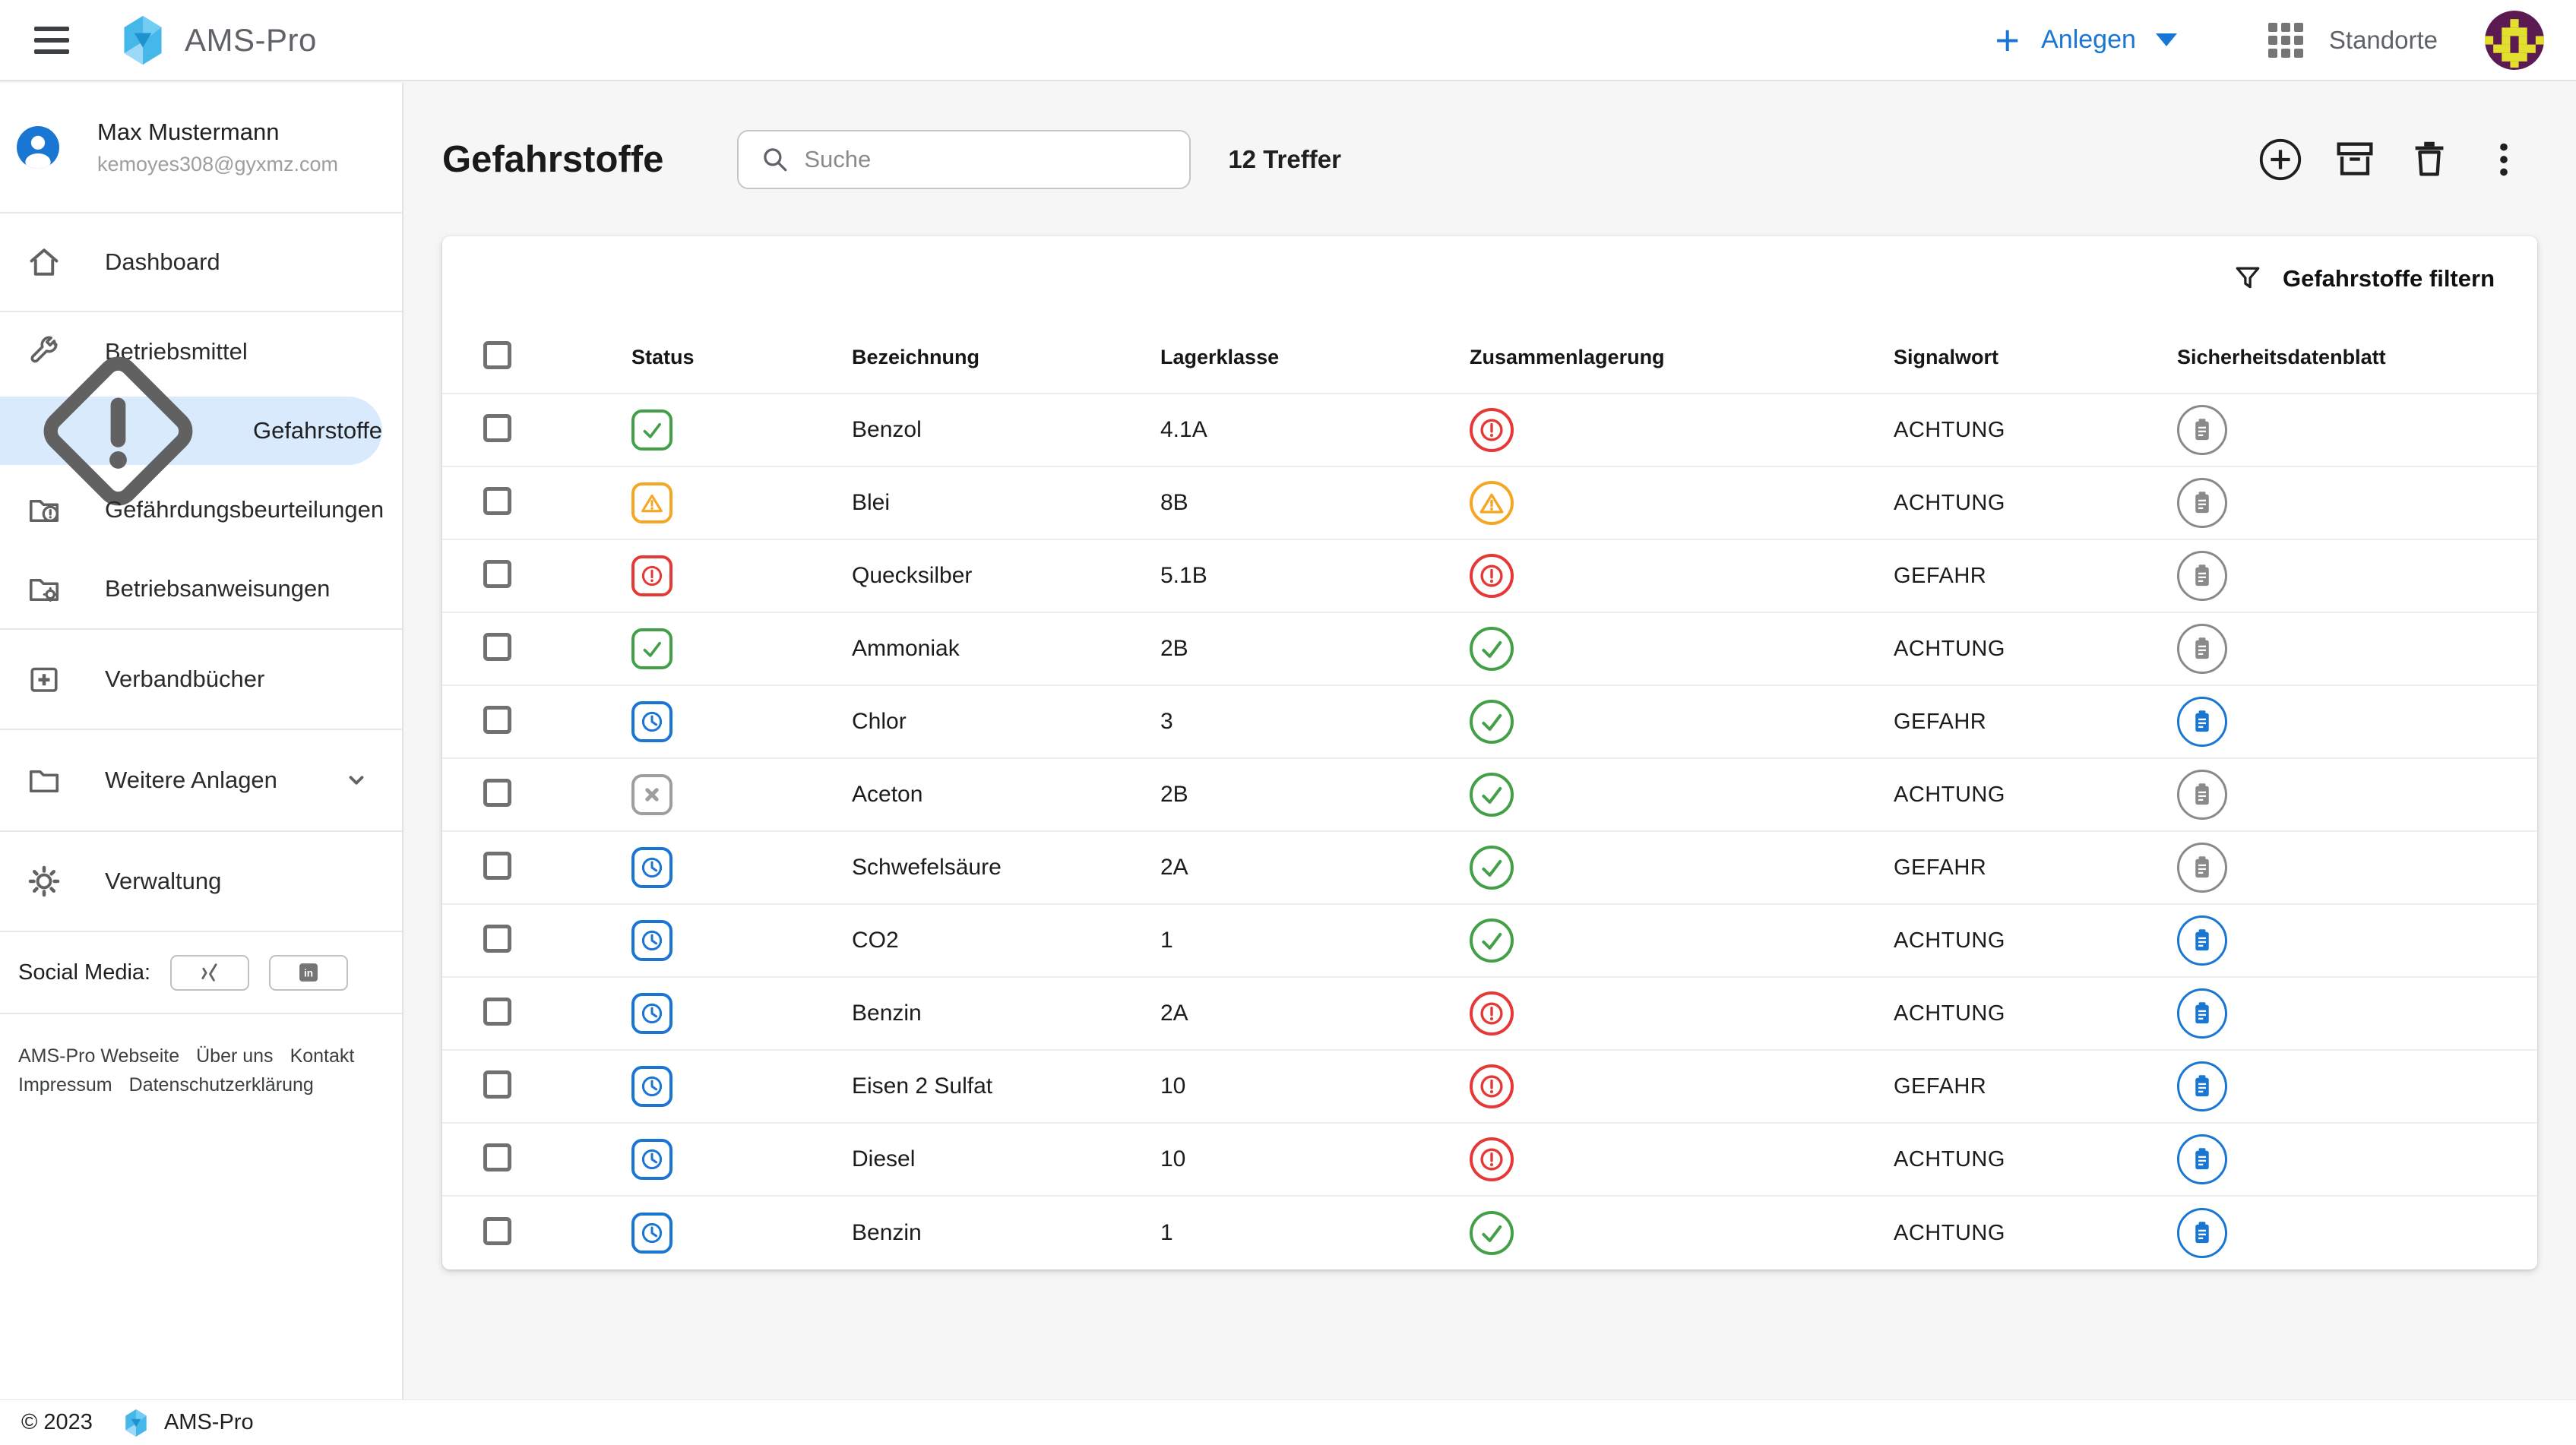 Image resolution: width=2576 pixels, height=1445 pixels. What do you see at coordinates (136, 1423) in the screenshot?
I see `footer-logo-icon` at bounding box center [136, 1423].